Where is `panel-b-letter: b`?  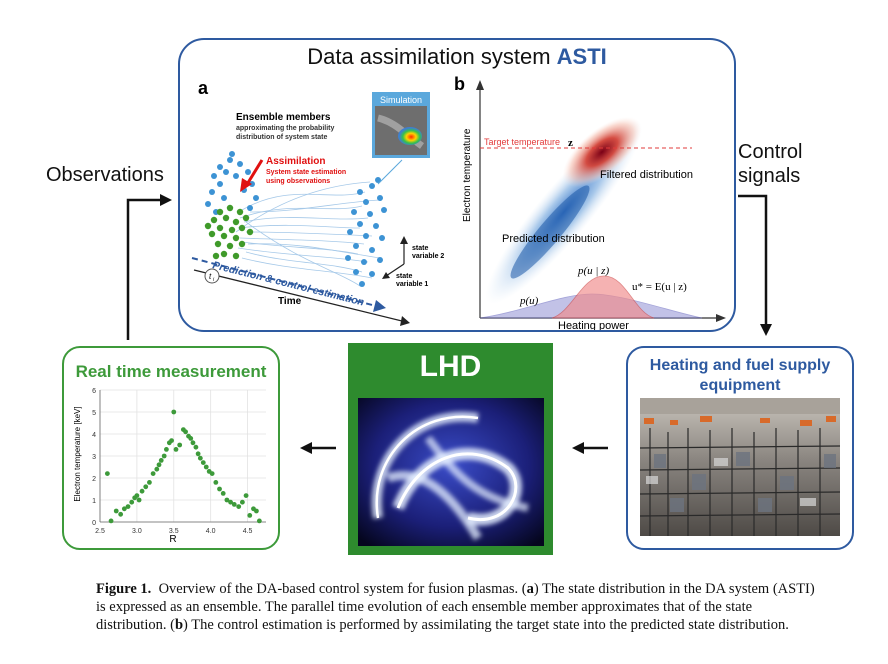 panel-b-letter: b is located at coordinates (459, 84).